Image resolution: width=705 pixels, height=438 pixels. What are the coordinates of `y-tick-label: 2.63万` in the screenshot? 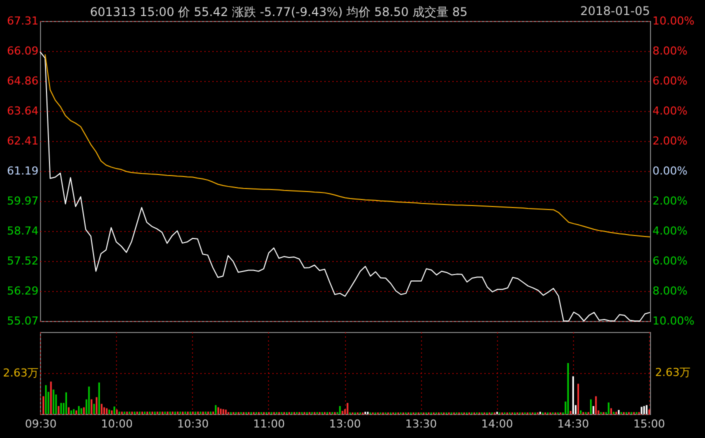 It's located at (20, 373).